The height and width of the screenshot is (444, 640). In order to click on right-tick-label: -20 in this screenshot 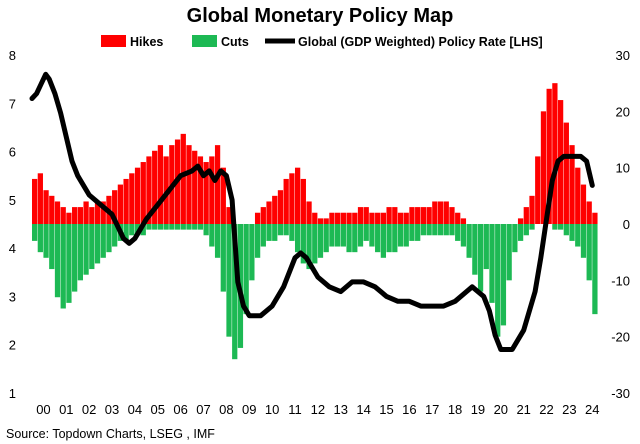, I will do `click(620, 337)`.